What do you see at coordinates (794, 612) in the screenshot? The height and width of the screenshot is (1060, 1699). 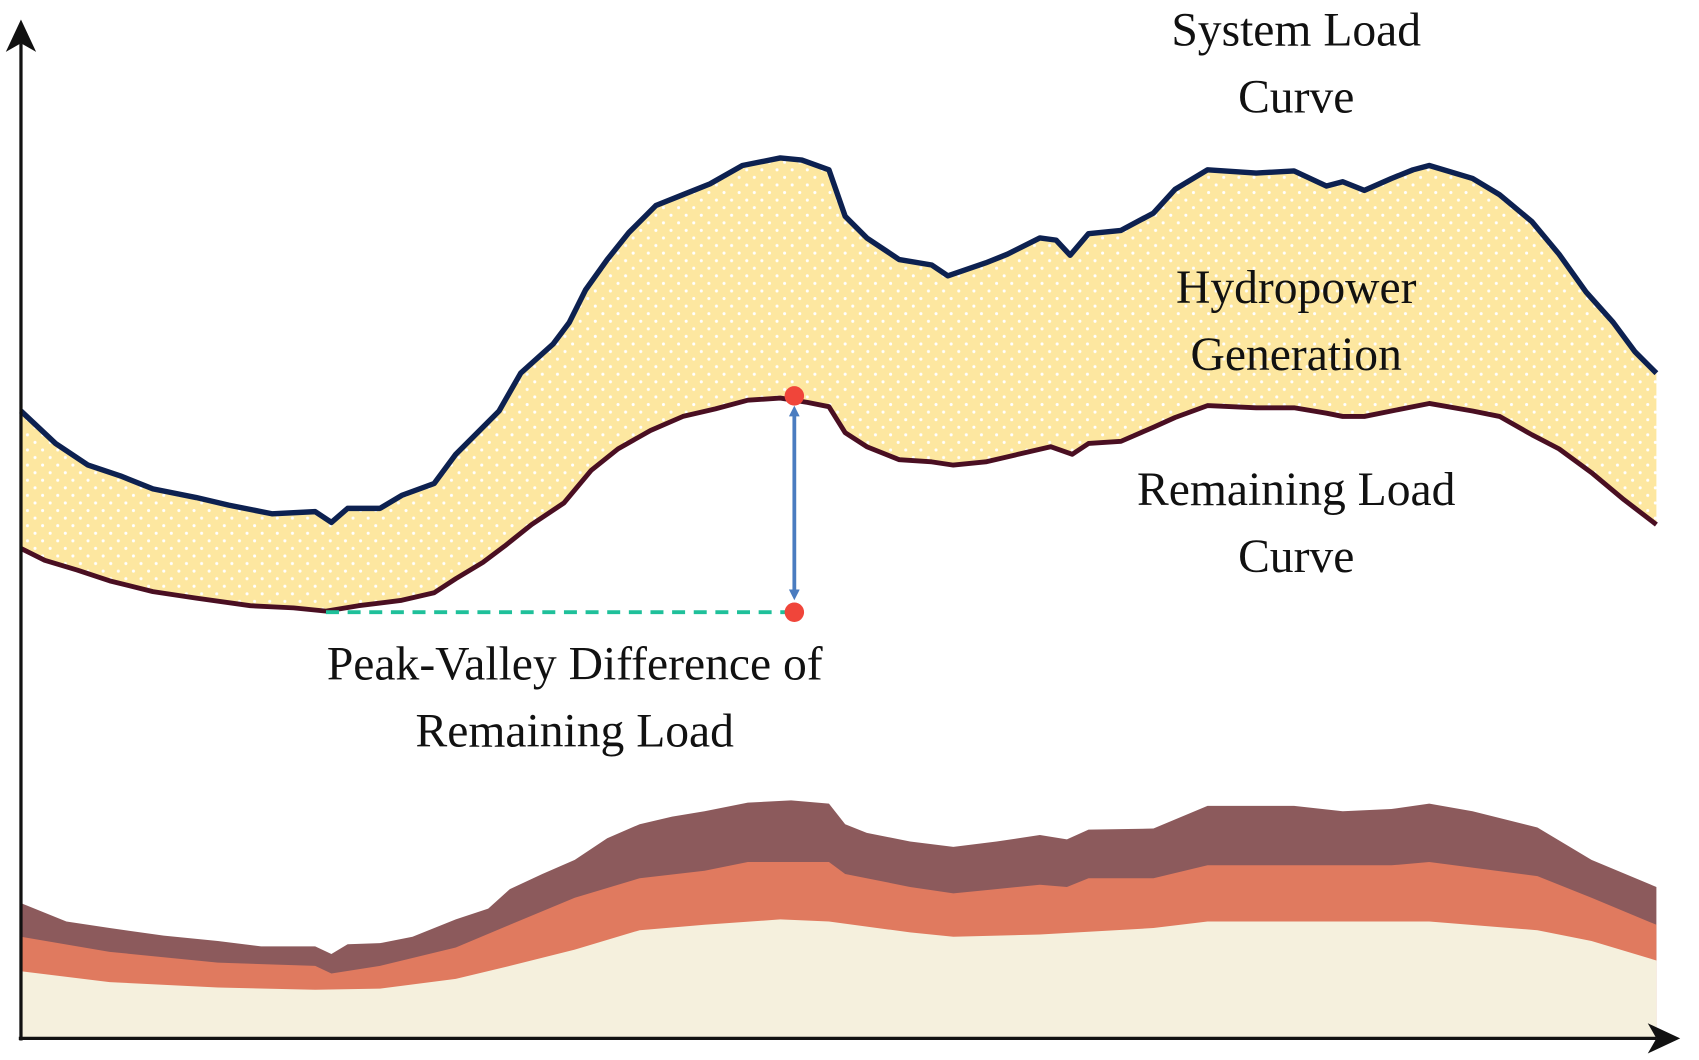 I see `valley-point` at bounding box center [794, 612].